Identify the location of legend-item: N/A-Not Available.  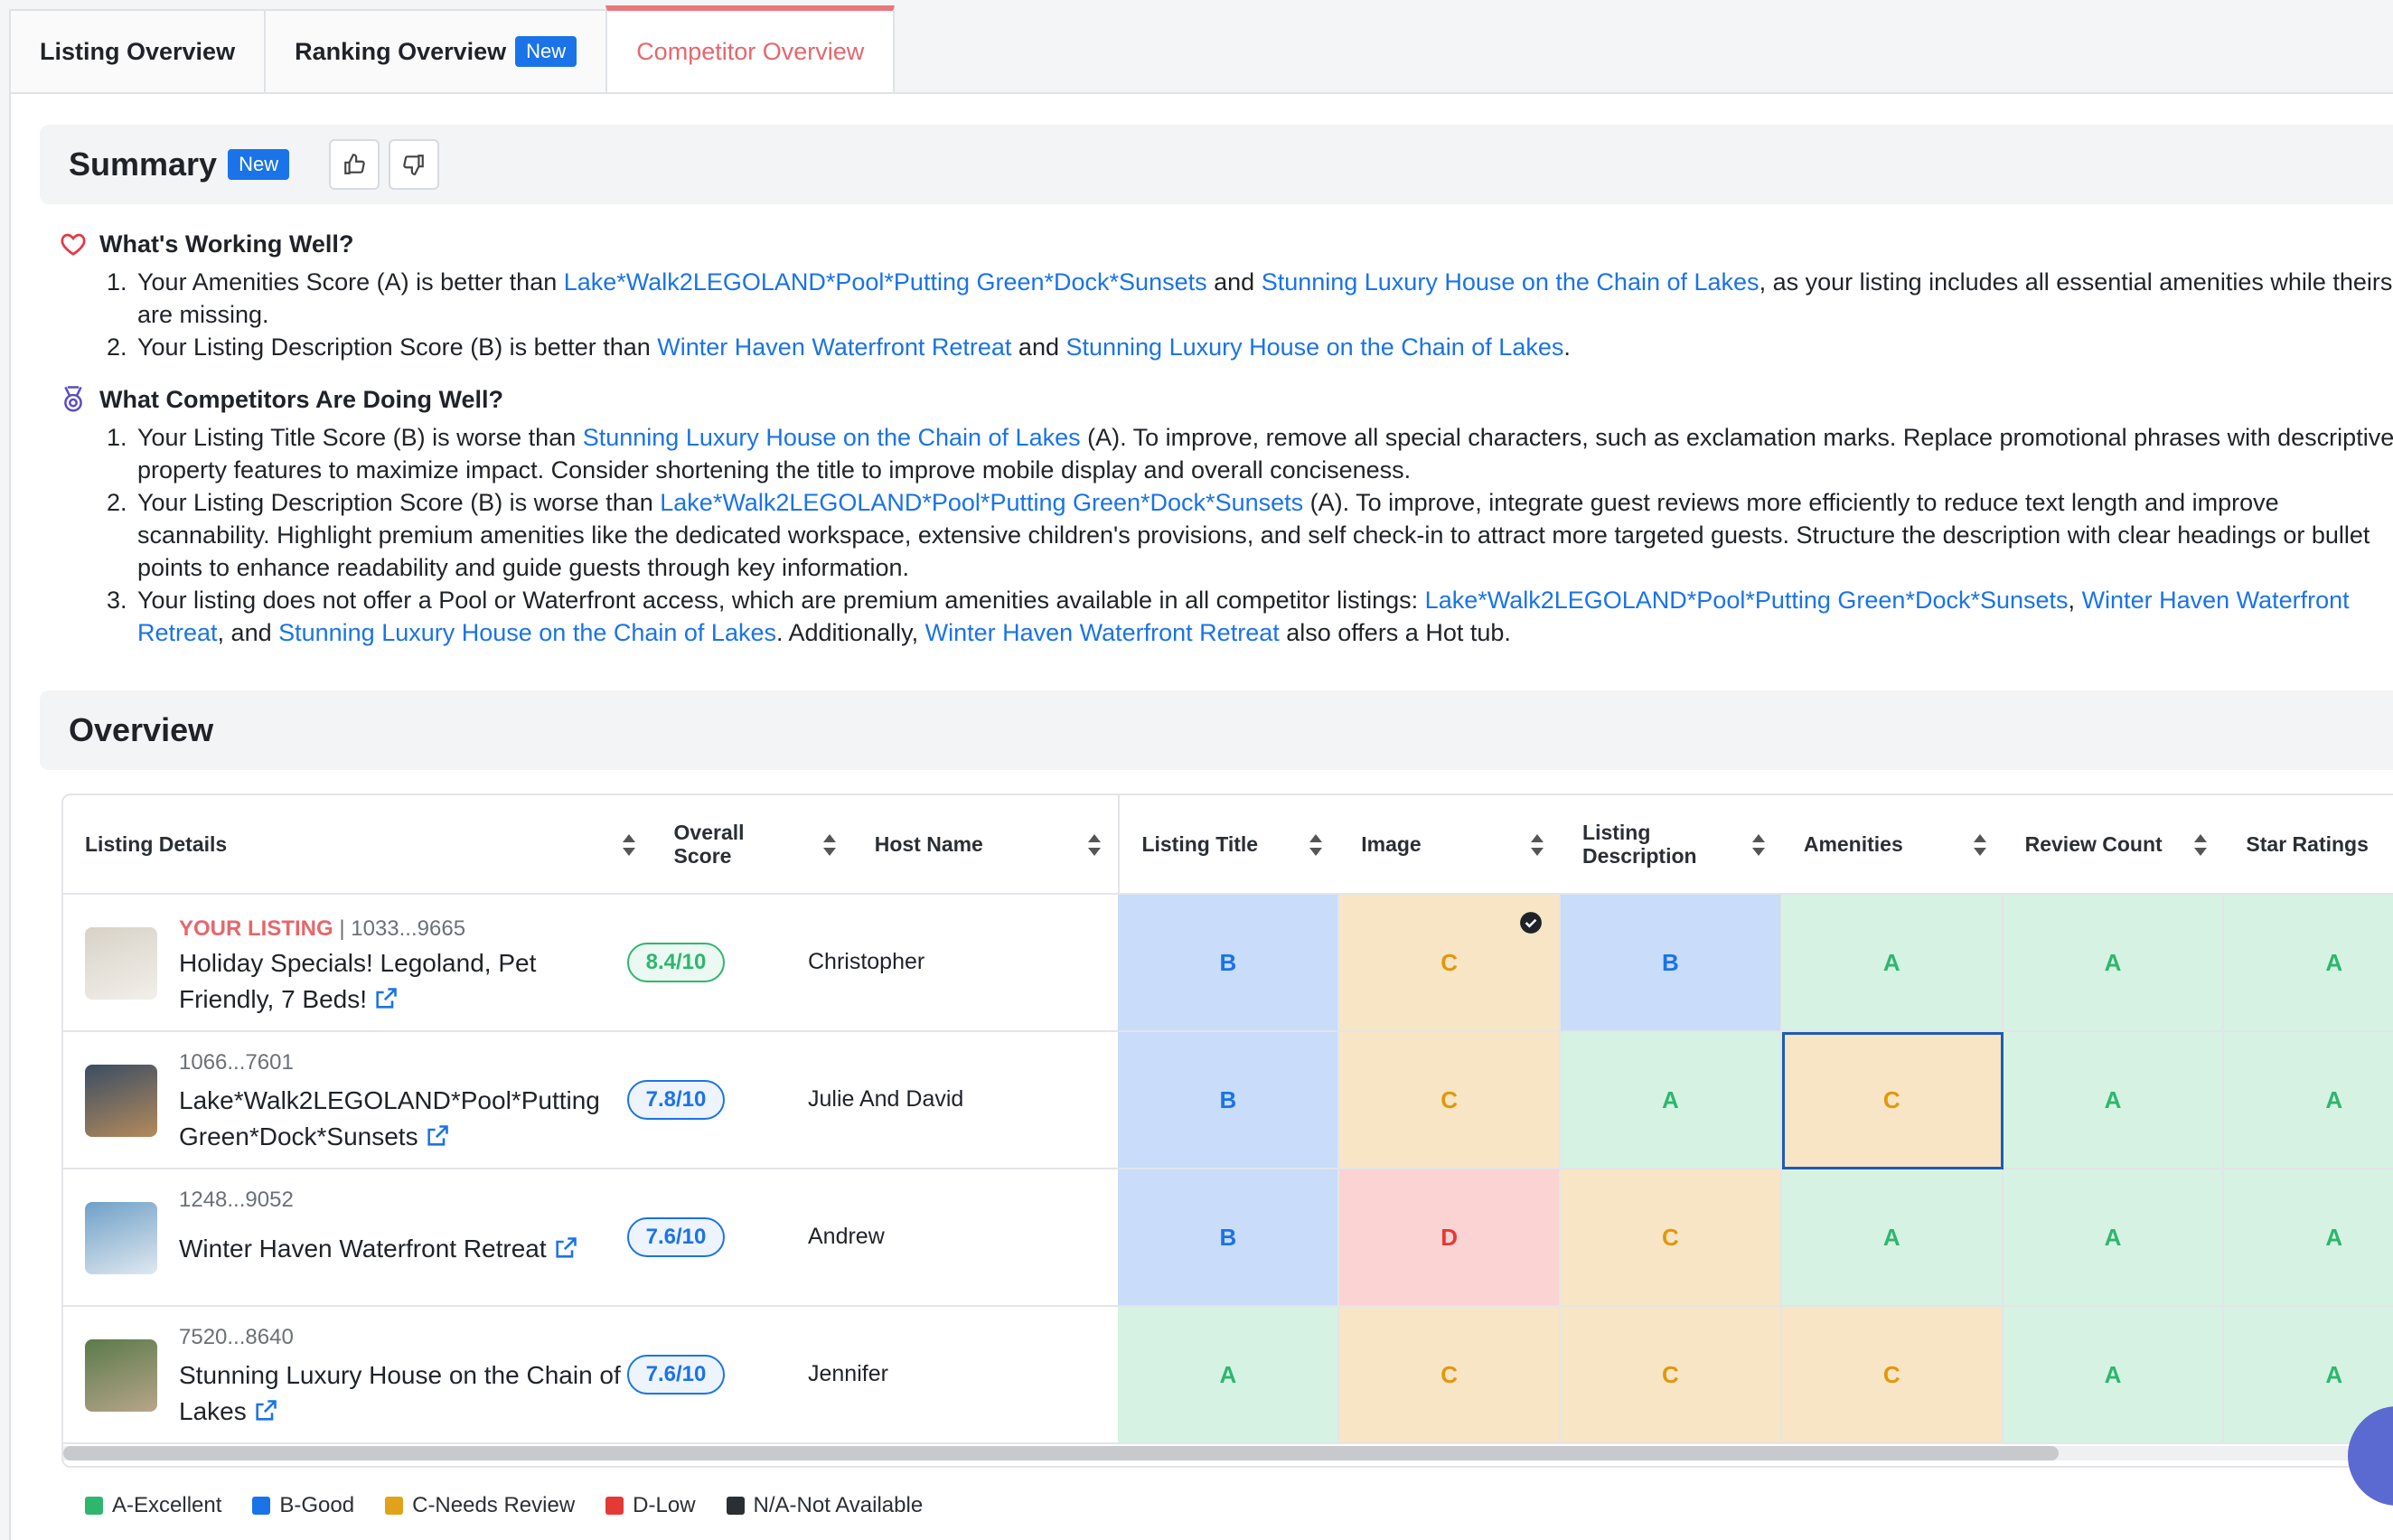
(824, 1505).